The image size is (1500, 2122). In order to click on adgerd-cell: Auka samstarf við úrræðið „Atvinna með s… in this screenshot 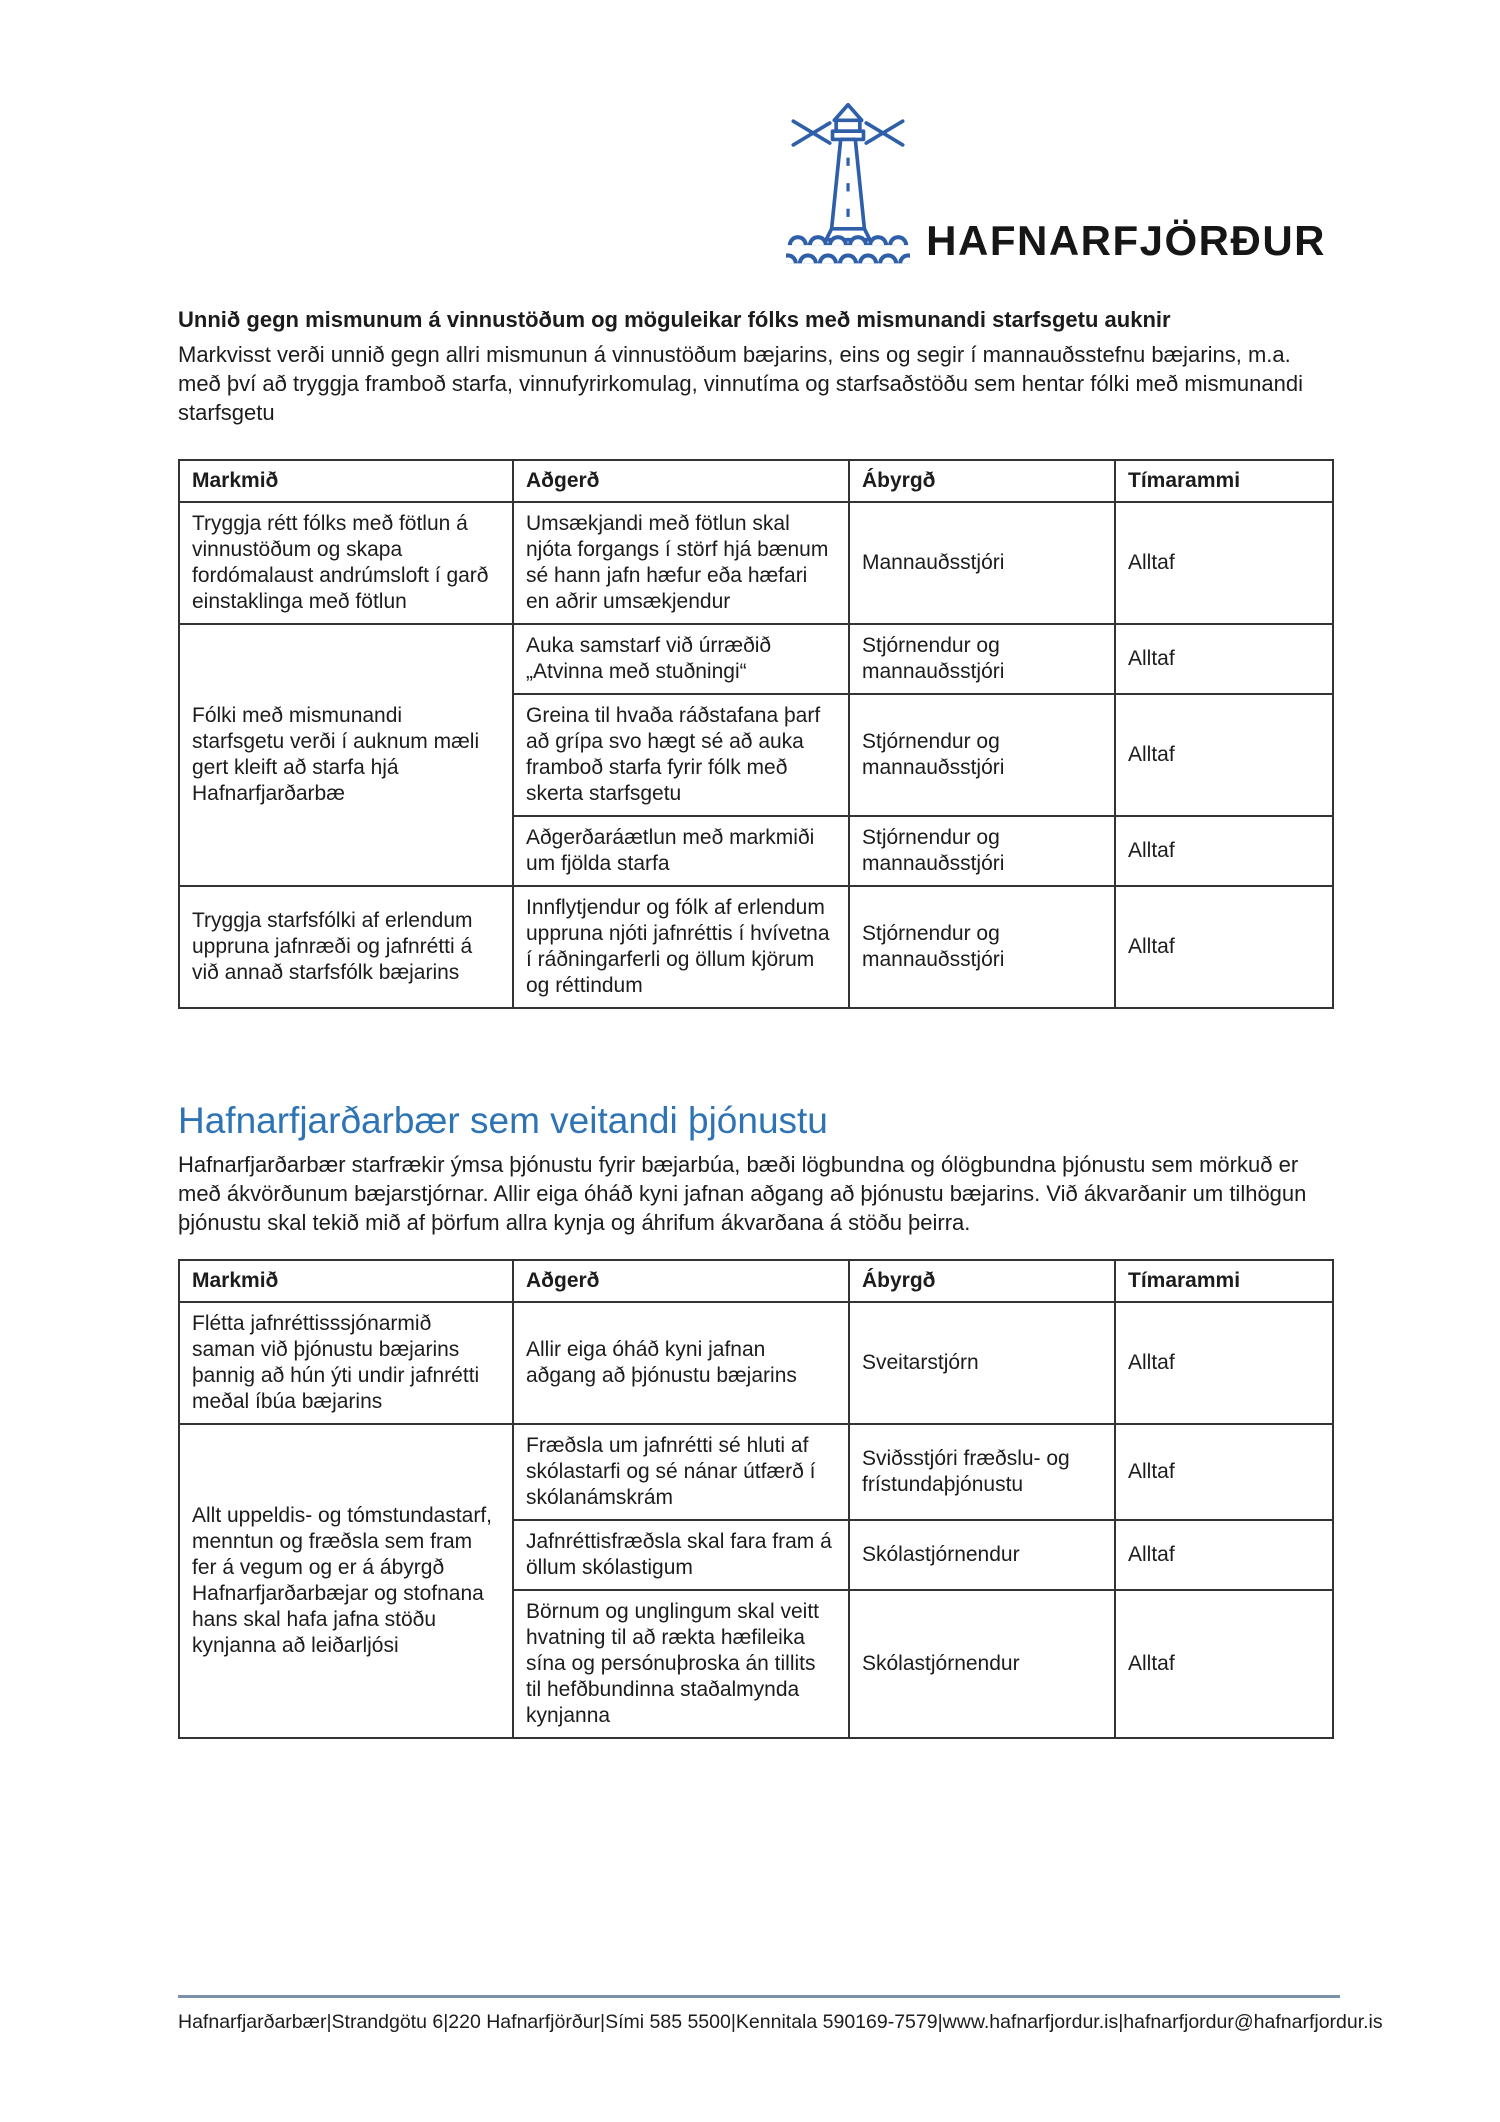, I will do `click(681, 659)`.